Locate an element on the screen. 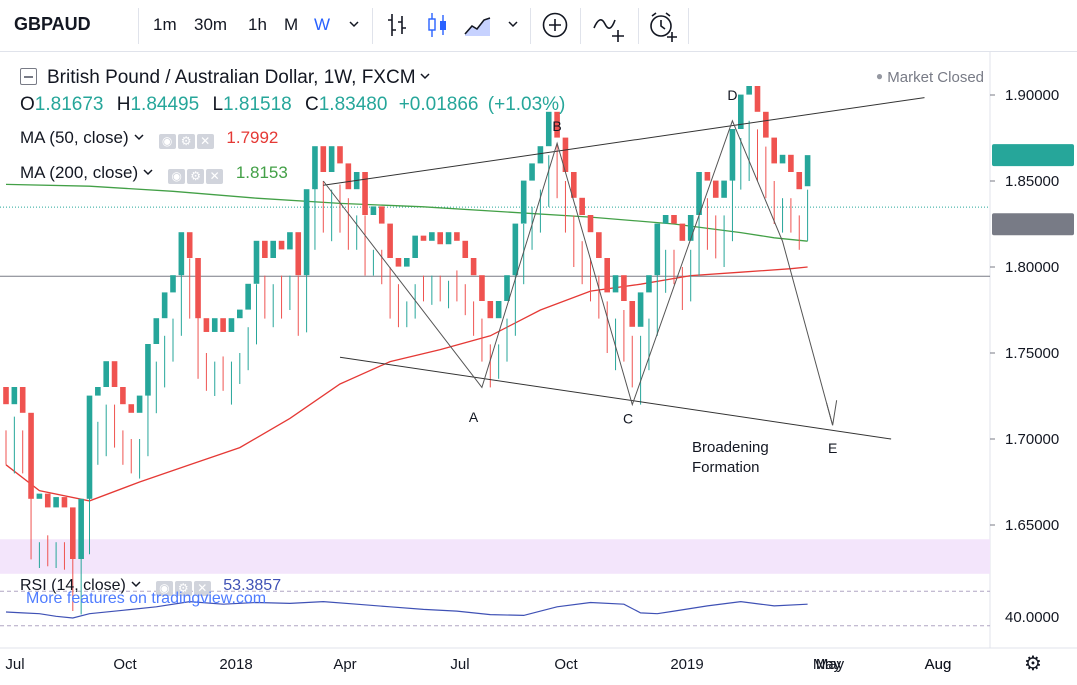  lower-trendline is located at coordinates (615, 398).